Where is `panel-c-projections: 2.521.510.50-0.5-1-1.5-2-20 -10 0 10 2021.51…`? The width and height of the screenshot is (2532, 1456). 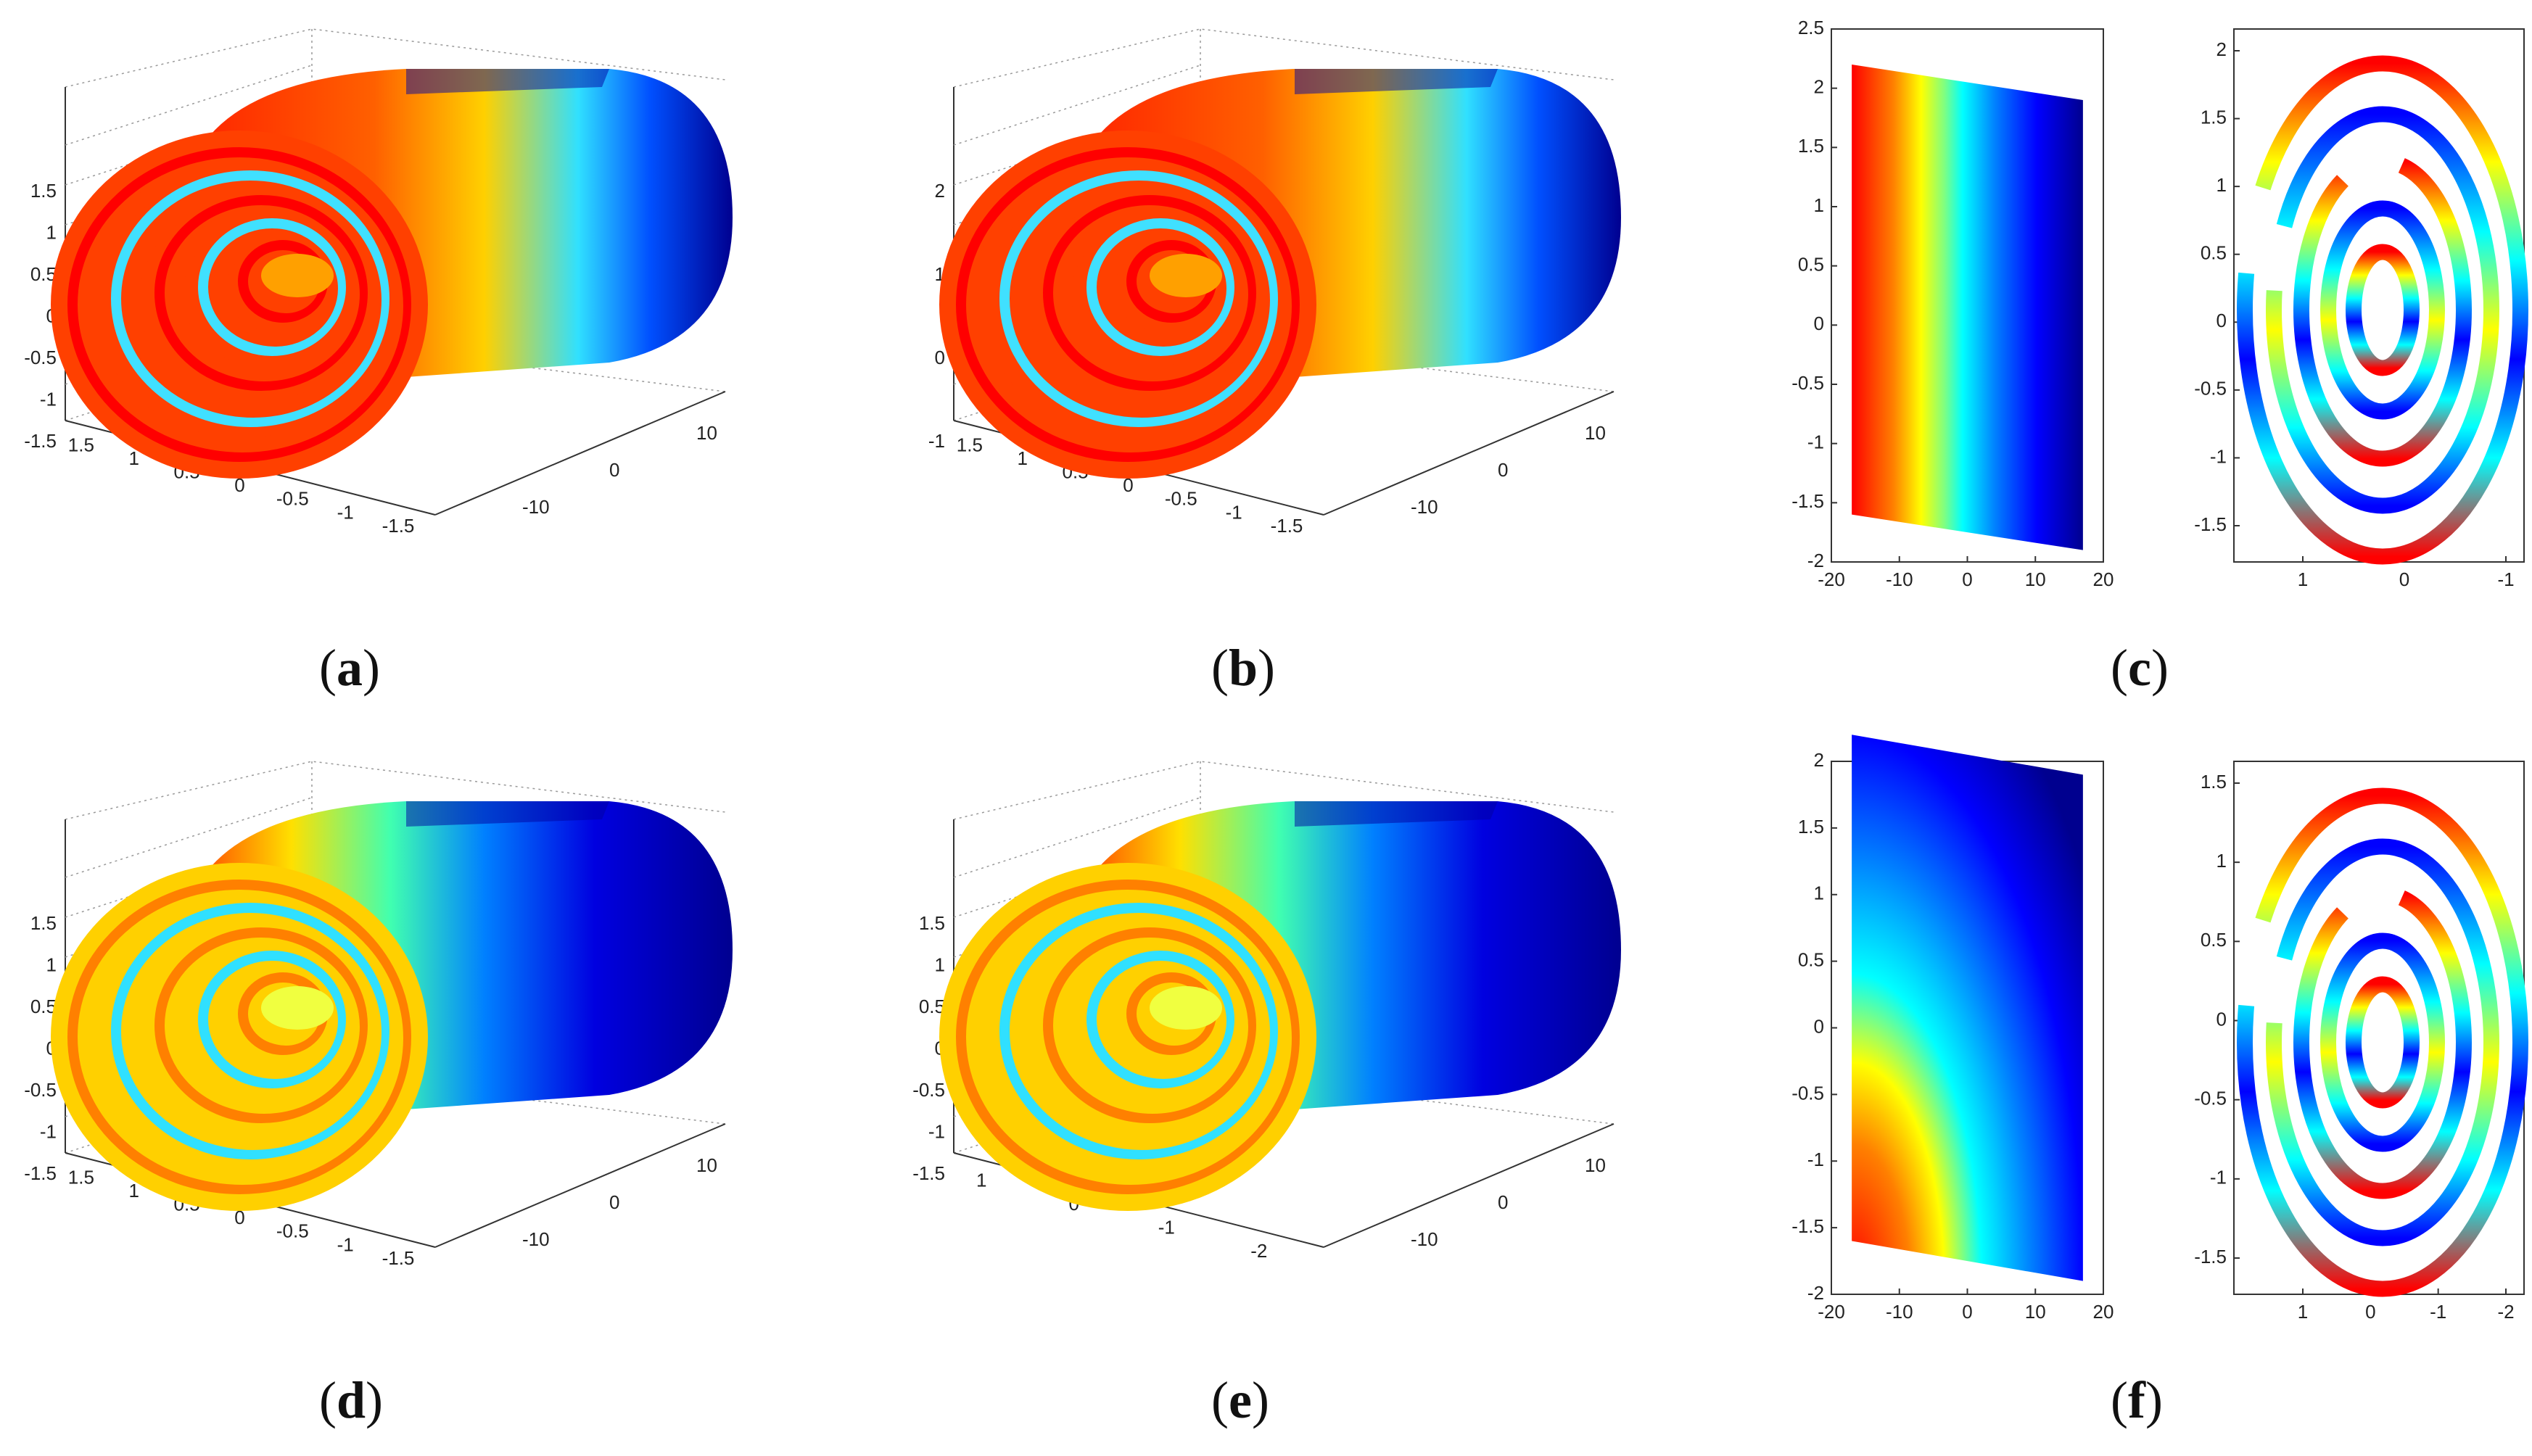 panel-c-projections: 2.521.510.50-0.5-1-1.5-2-20 -10 0 10 2021.51… is located at coordinates (2159, 303).